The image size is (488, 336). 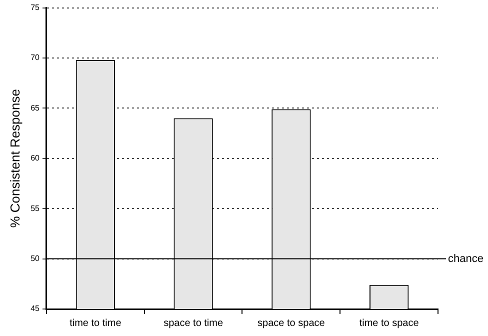 What do you see at coordinates (35, 309) in the screenshot?
I see `y-tick-label: 45` at bounding box center [35, 309].